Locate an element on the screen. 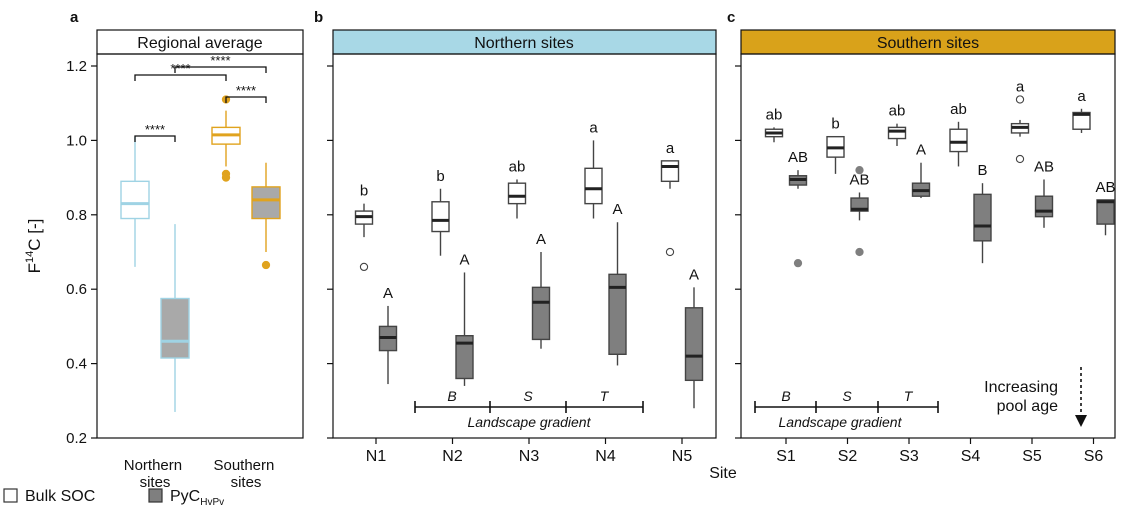 This screenshot has height=509, width=1121. y-axis-panel-a: 0.2 0.4 0.6 0.8 1.0 1.2 is located at coordinates (81, 252).